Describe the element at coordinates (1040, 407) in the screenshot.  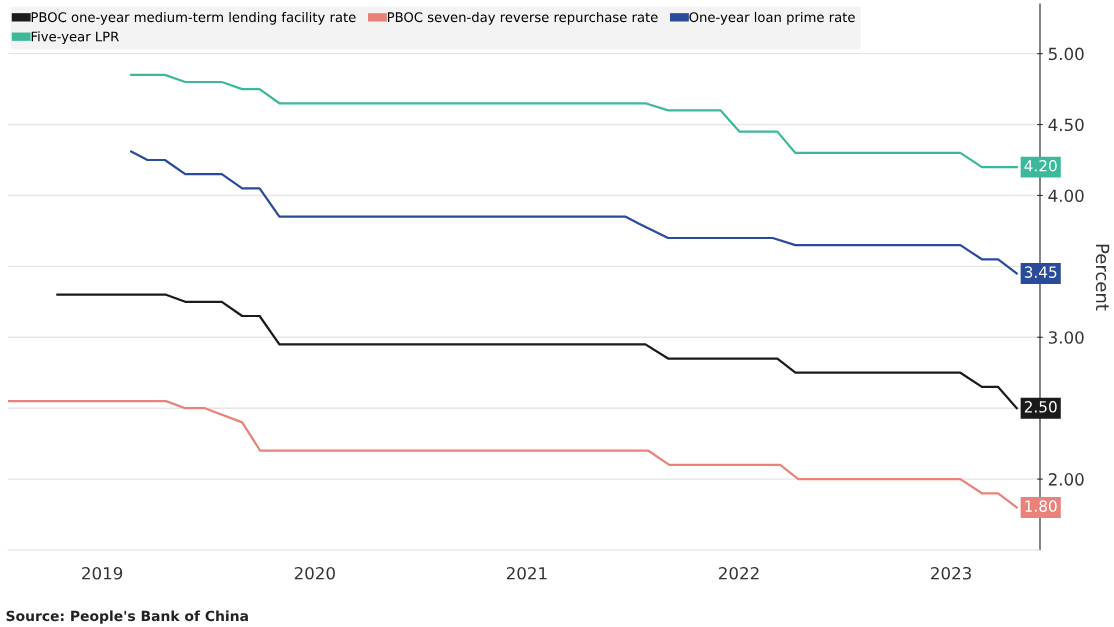
I see `data-label: 2.50` at that location.